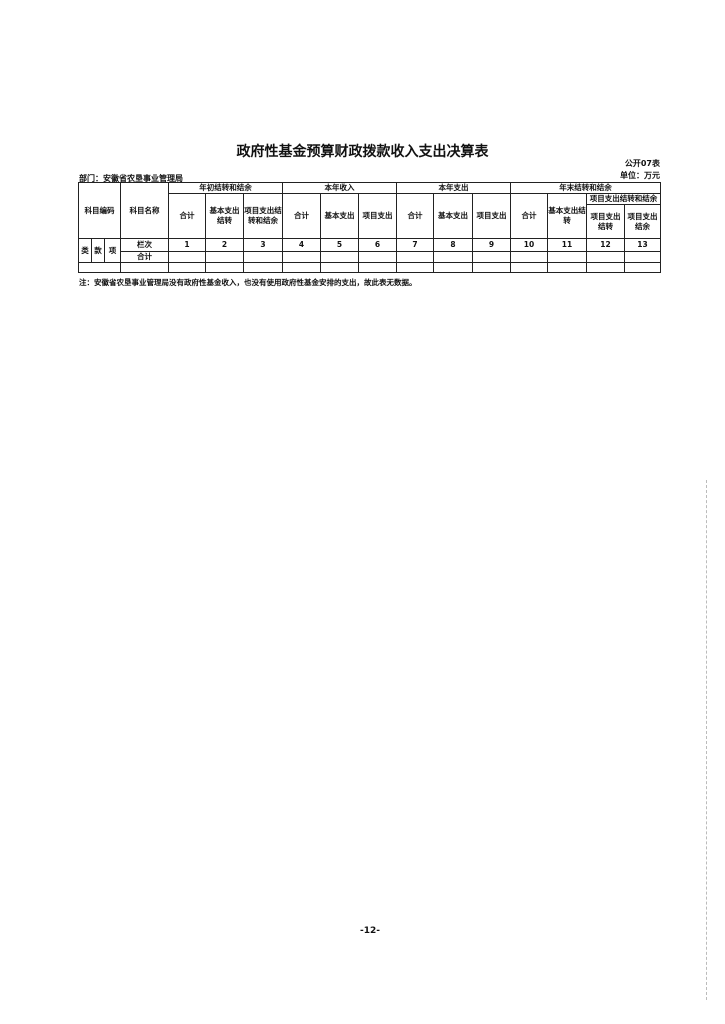 This screenshot has width=725, height=1024. Describe the element at coordinates (224, 245) in the screenshot. I see `column-number: 2` at that location.